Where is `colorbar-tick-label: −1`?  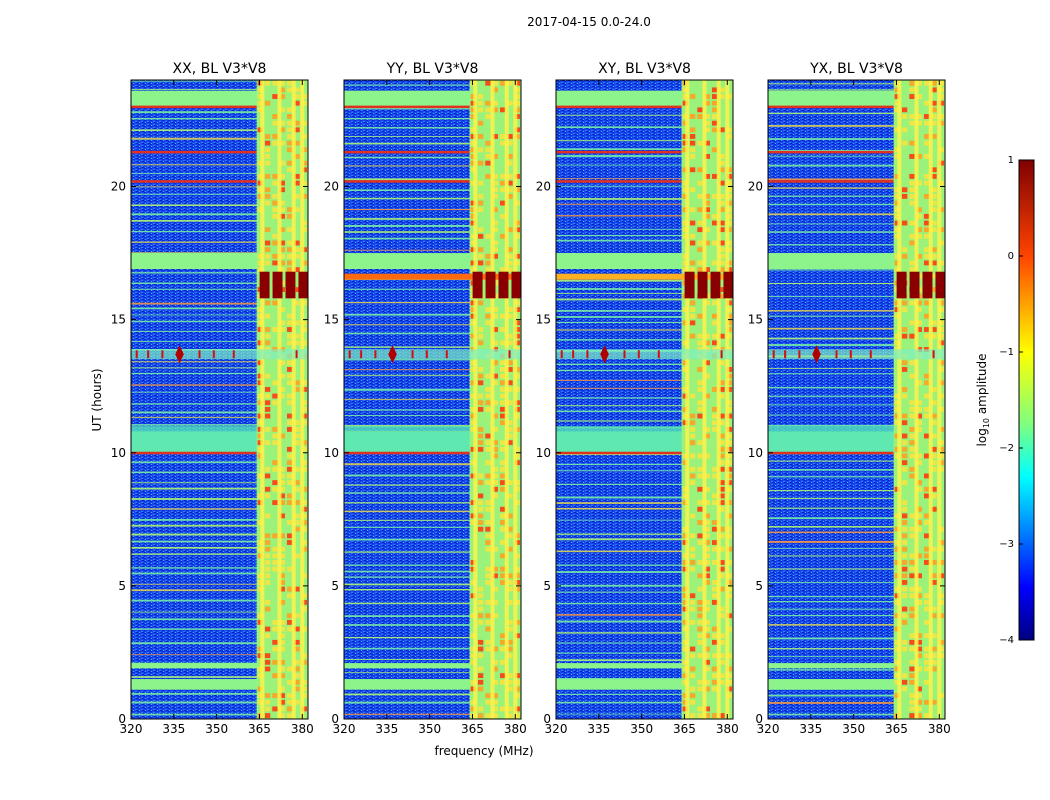
colorbar-tick-label: −1 is located at coordinates (1006, 352).